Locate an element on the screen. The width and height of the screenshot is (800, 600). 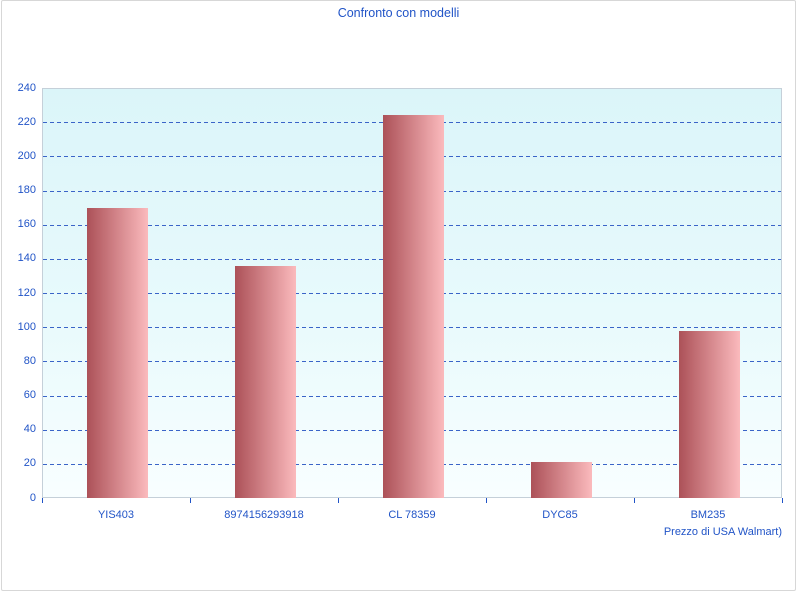
bar-YIS403 is located at coordinates (117, 353).